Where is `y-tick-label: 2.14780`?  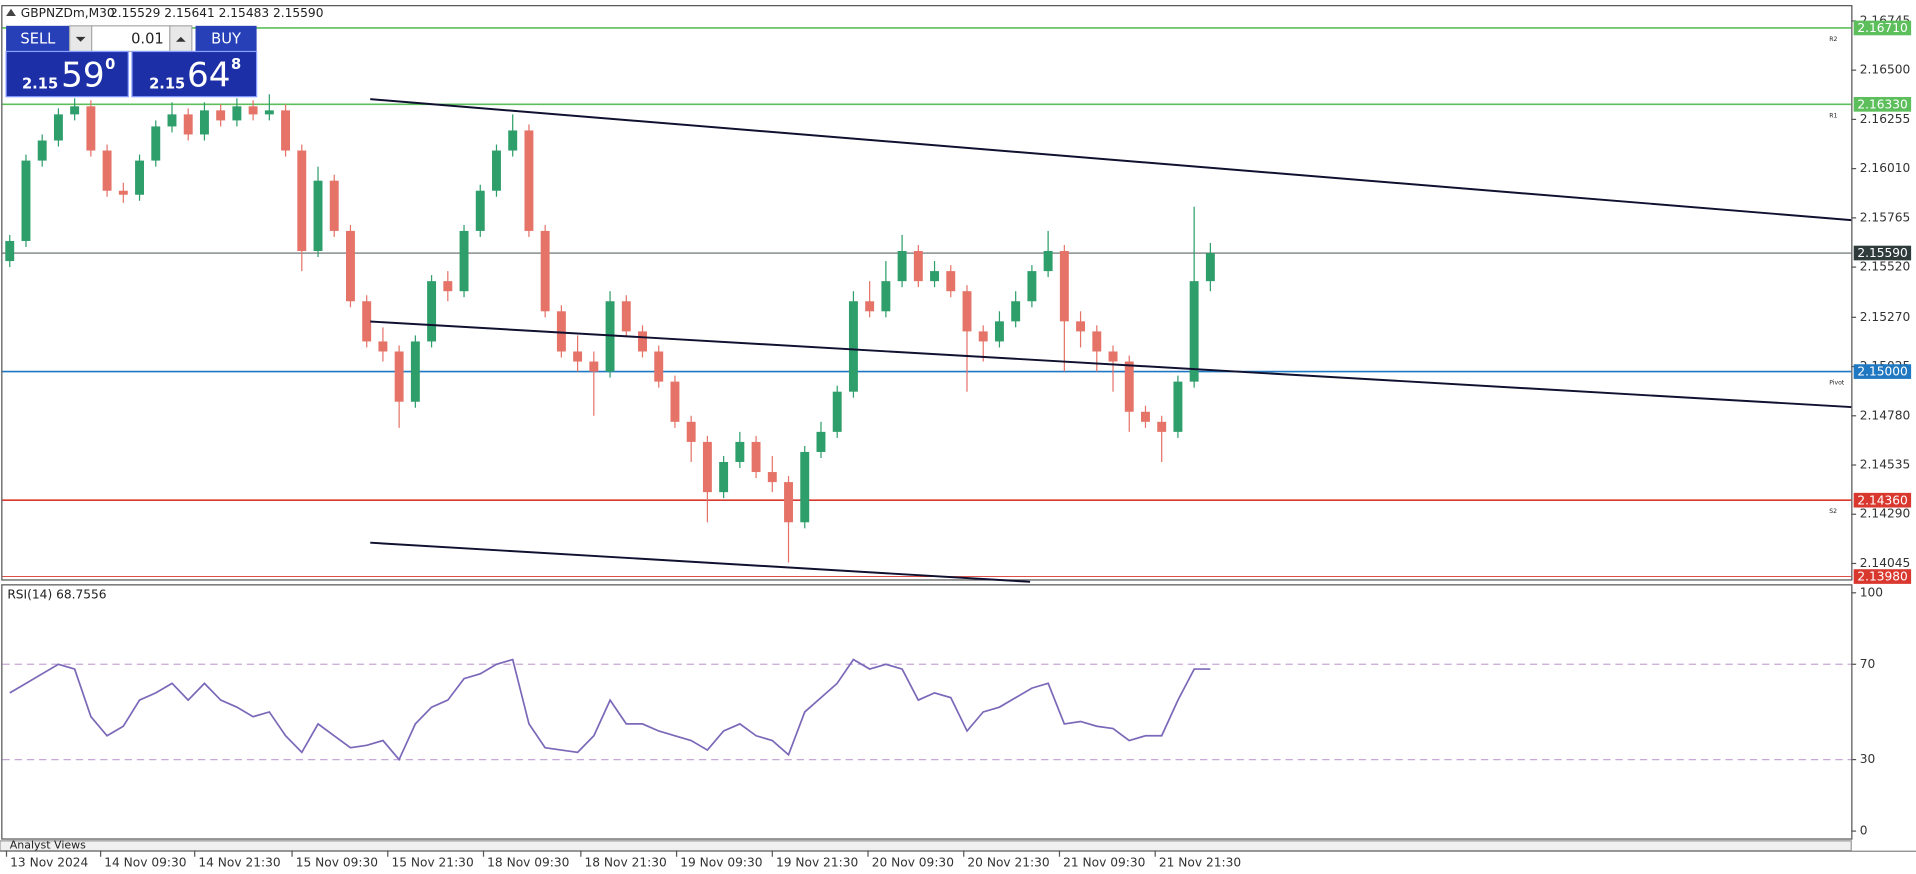 y-tick-label: 2.14780 is located at coordinates (1885, 415).